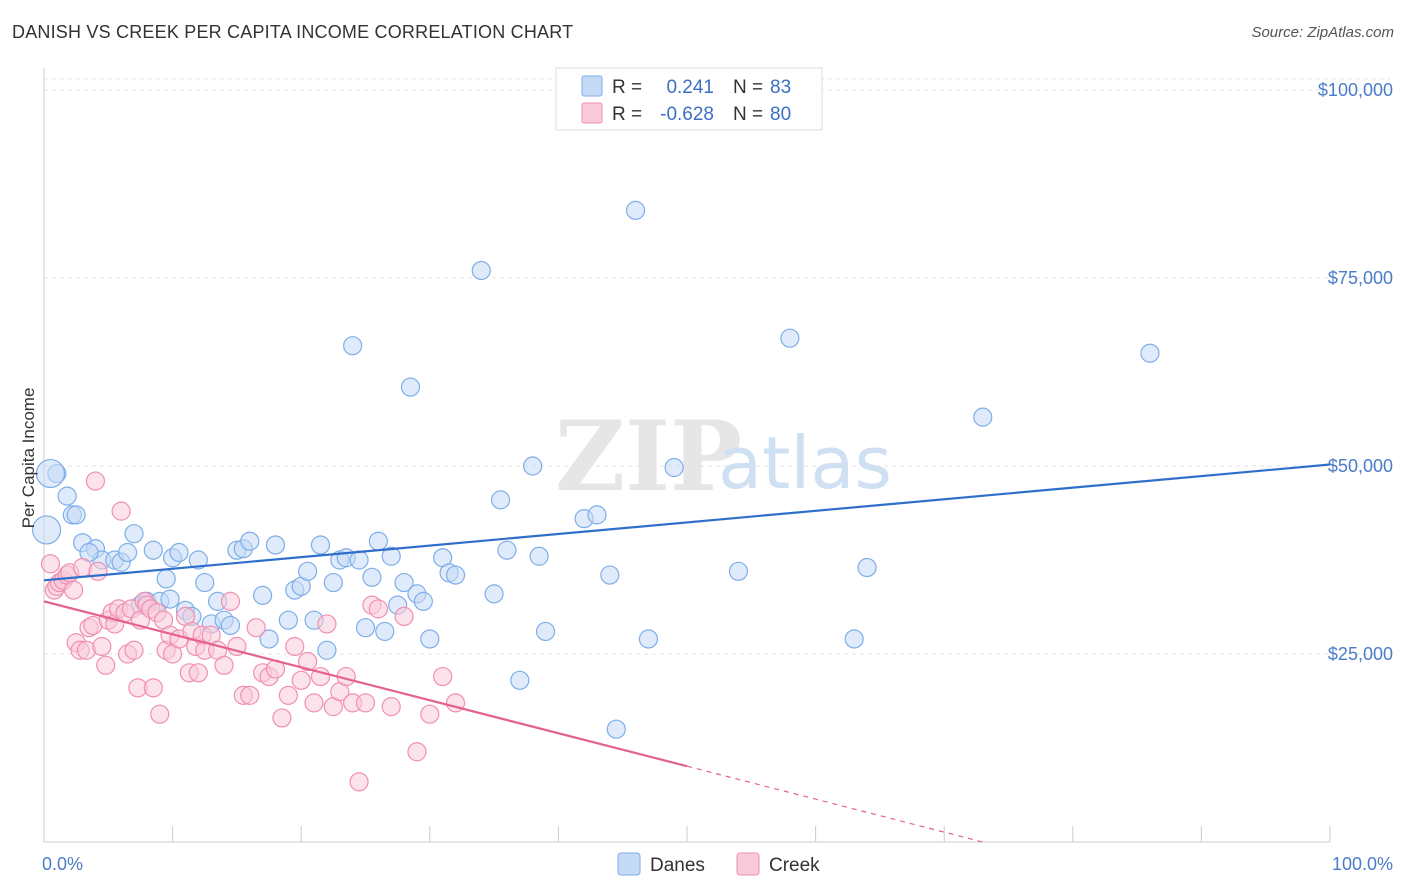  Describe the element at coordinates (1322, 32) in the screenshot. I see `chart-source: Source: ZipAtlas.com` at that location.